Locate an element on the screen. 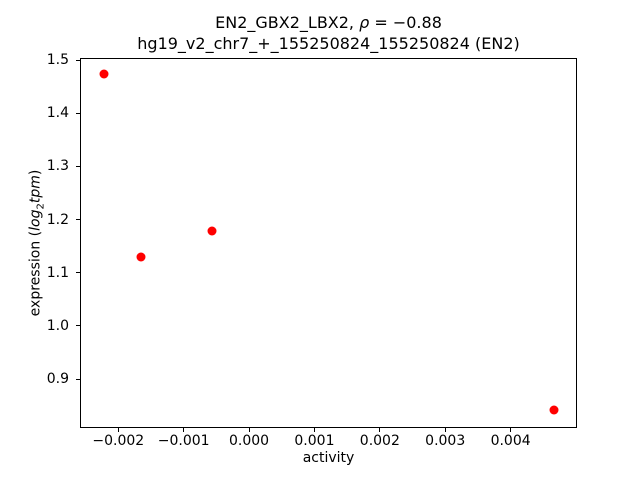  chart-title-line1: EN2_GBX2_LBX2, ρ = −0.88 is located at coordinates (328, 22).